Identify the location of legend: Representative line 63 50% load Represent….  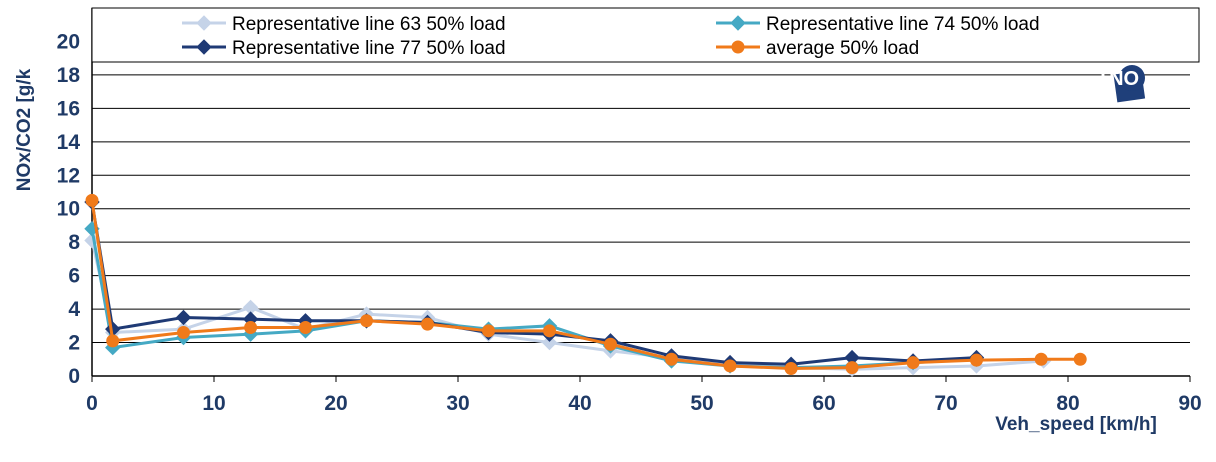
(611, 36).